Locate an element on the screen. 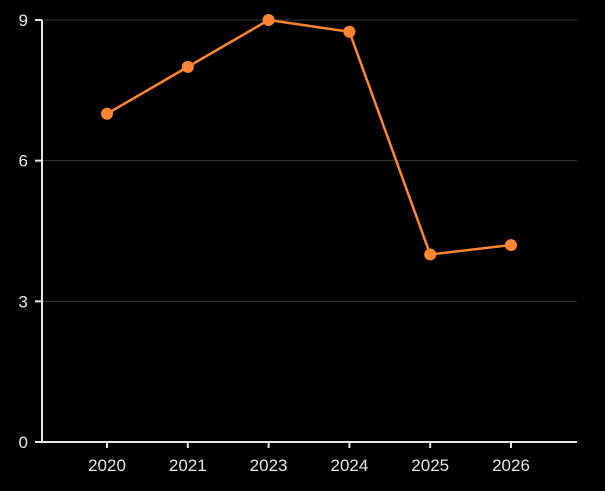  x-tick-label: 2026 is located at coordinates (511, 465).